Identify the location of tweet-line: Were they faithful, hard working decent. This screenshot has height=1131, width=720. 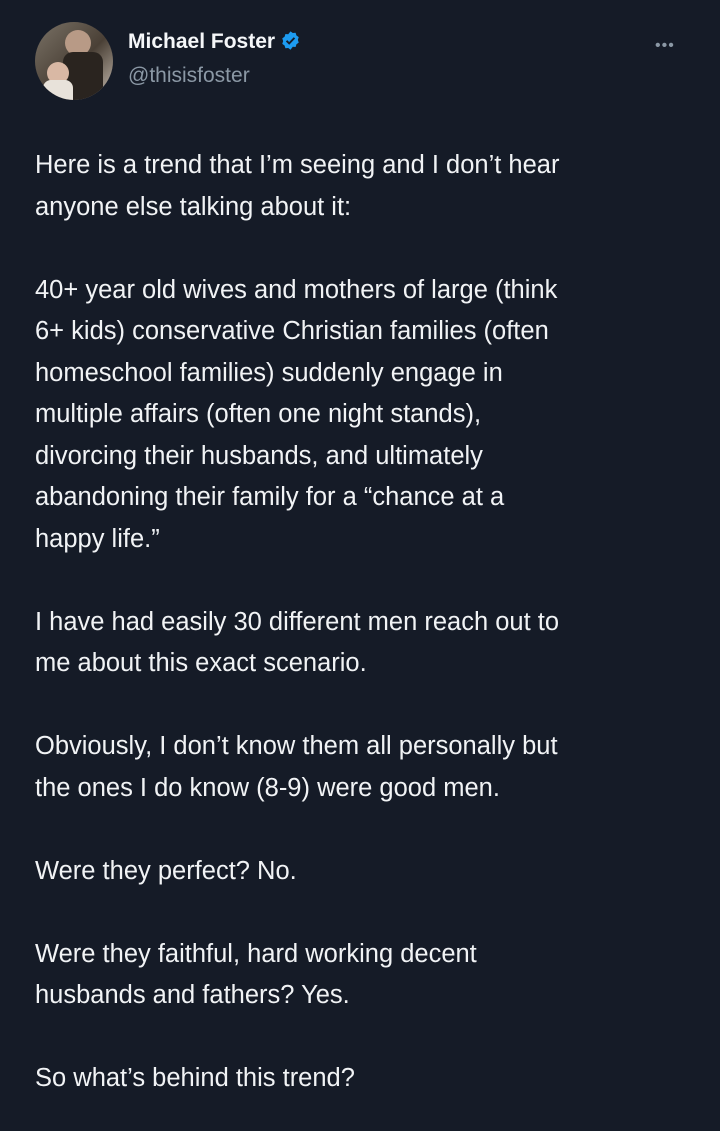
(256, 953).